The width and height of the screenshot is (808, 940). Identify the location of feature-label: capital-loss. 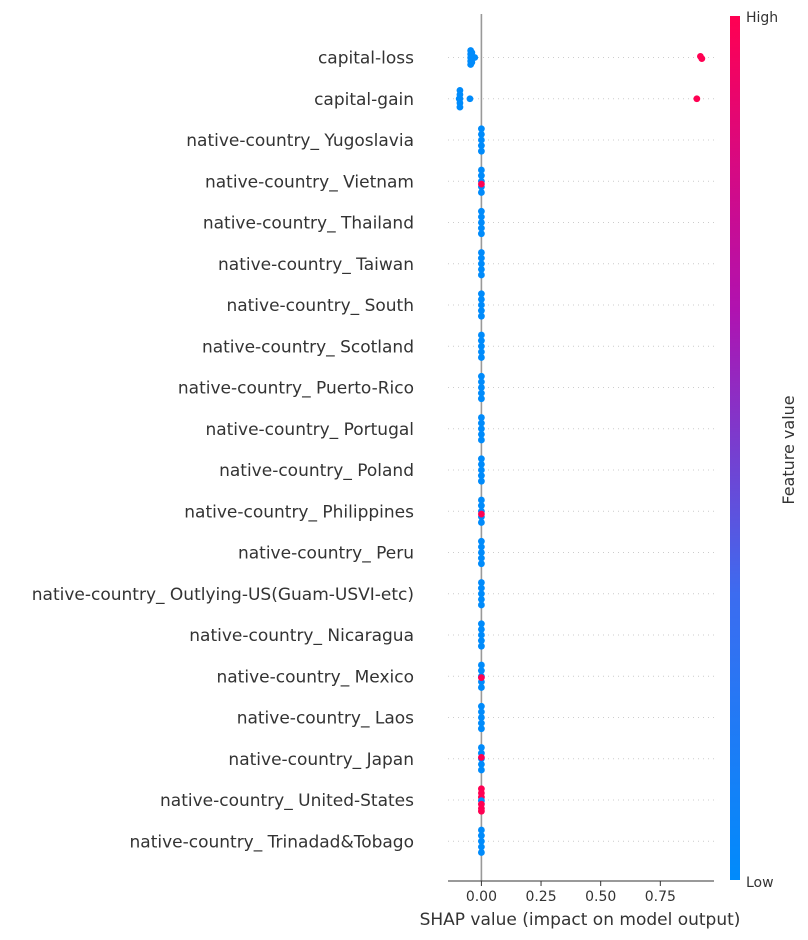
(366, 59).